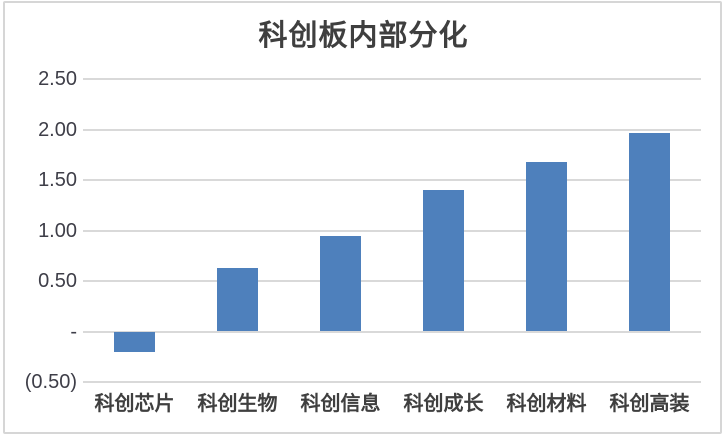 The height and width of the screenshot is (437, 727). What do you see at coordinates (134, 341) in the screenshot?
I see `bar-科创芯片` at bounding box center [134, 341].